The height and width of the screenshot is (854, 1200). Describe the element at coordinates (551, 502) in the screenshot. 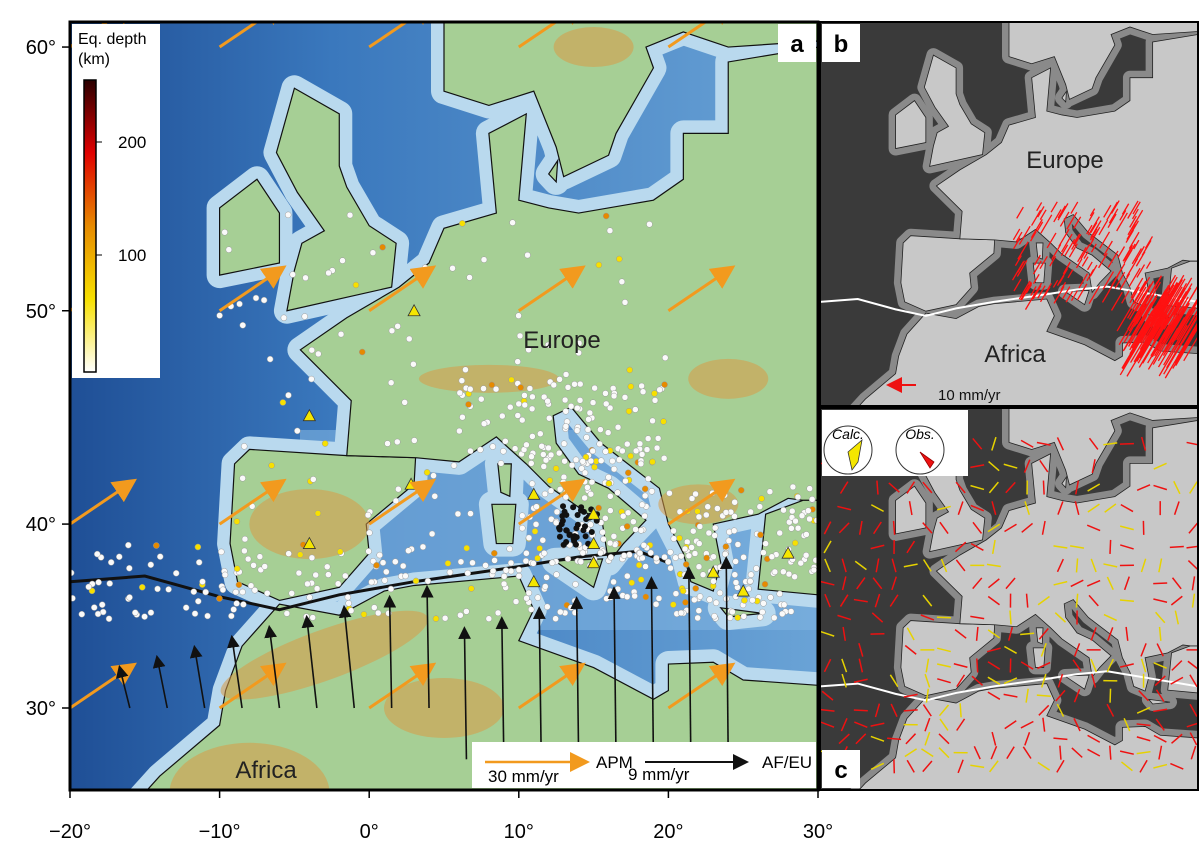

I see `apm-arrow` at that location.